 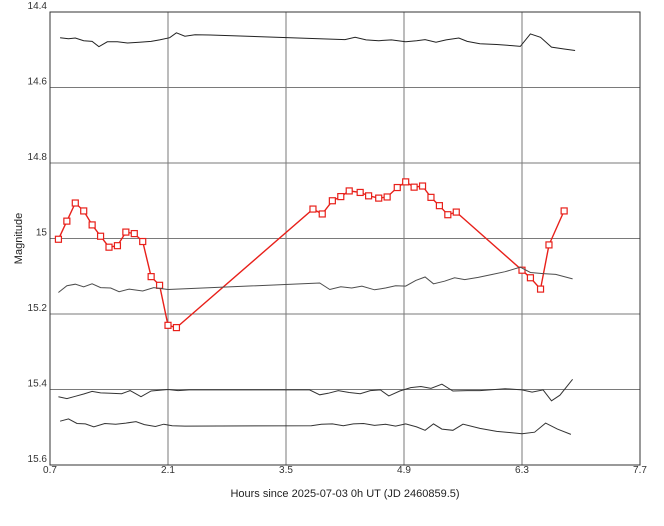 What do you see at coordinates (38, 308) in the screenshot?
I see `y-tick-label: 15.2` at bounding box center [38, 308].